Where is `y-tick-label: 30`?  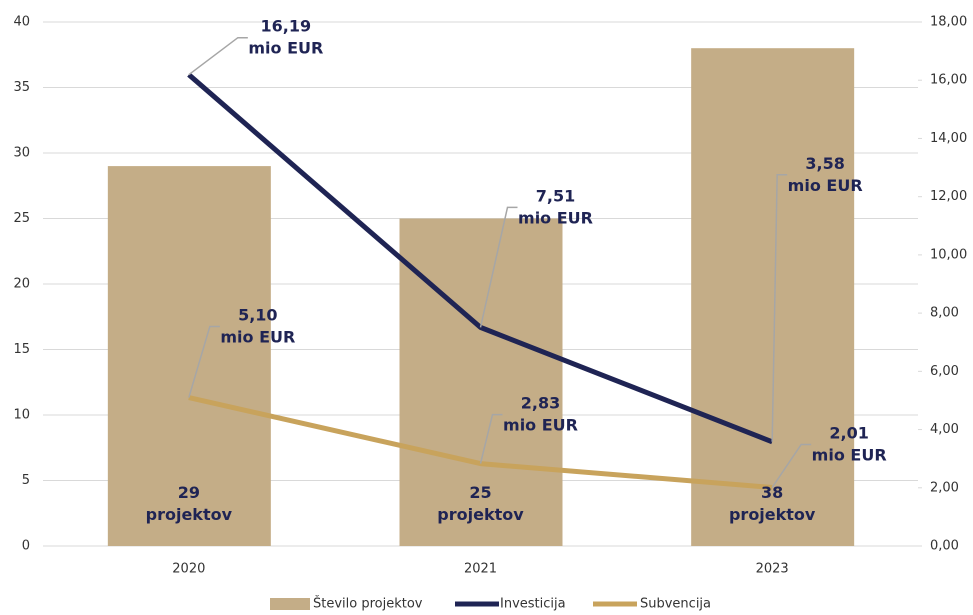 y-tick-label: 30 is located at coordinates (21, 153).